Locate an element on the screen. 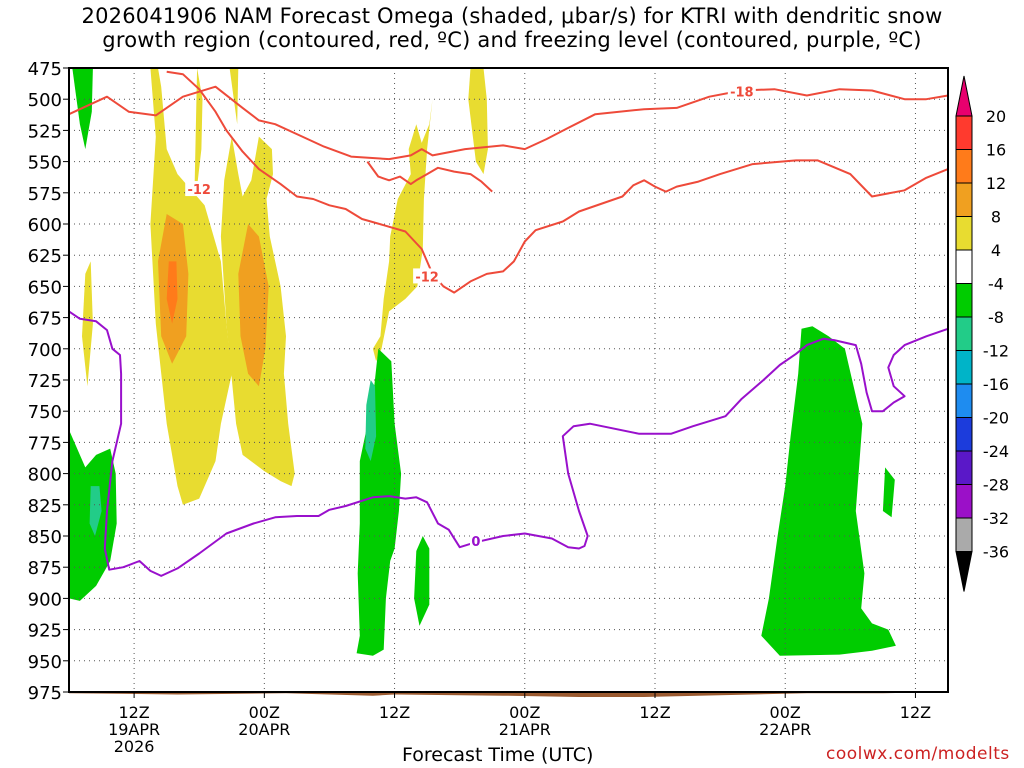  y-tick-label-650: 650 is located at coordinates (45, 287).